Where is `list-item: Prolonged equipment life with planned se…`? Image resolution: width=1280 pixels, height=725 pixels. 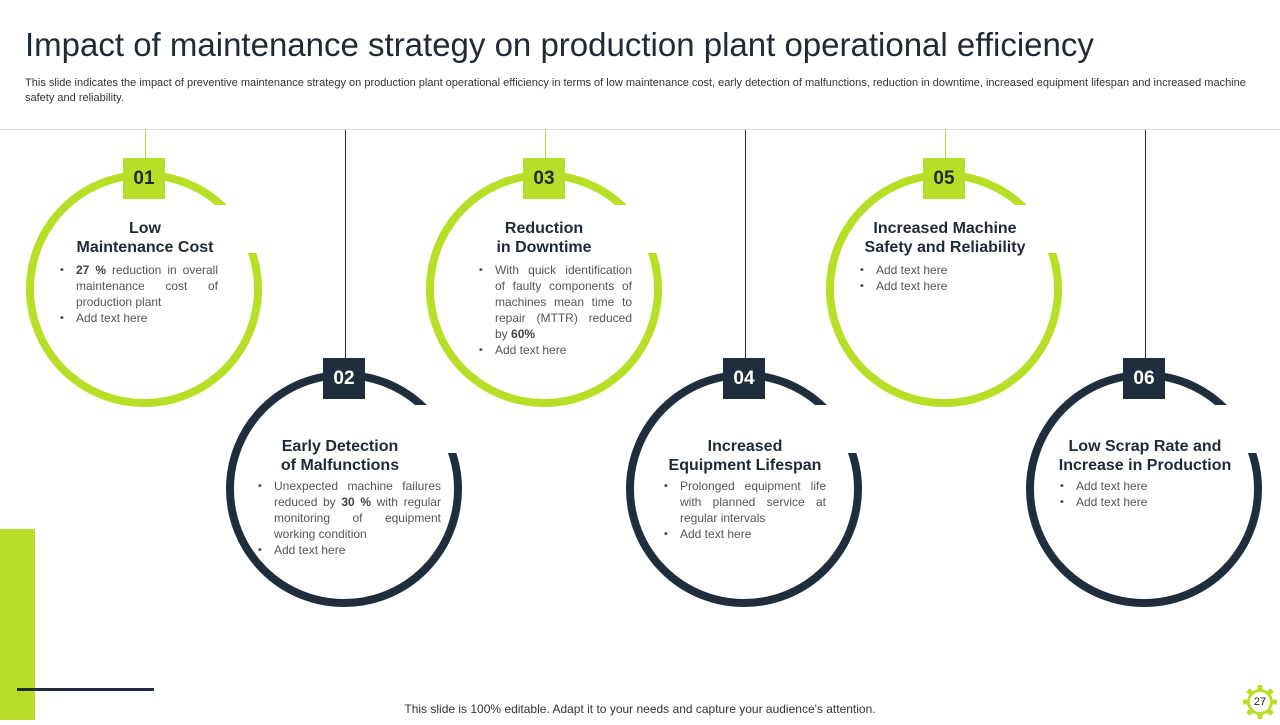 list-item: Prolonged equipment life with planned se… is located at coordinates (745, 502).